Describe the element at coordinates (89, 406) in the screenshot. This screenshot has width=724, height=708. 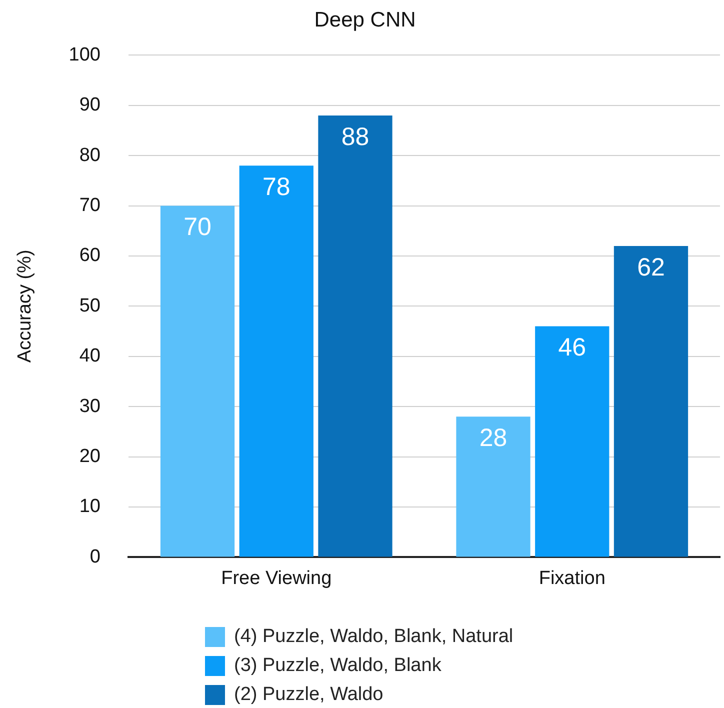
I see `y-tick-label: 30` at that location.